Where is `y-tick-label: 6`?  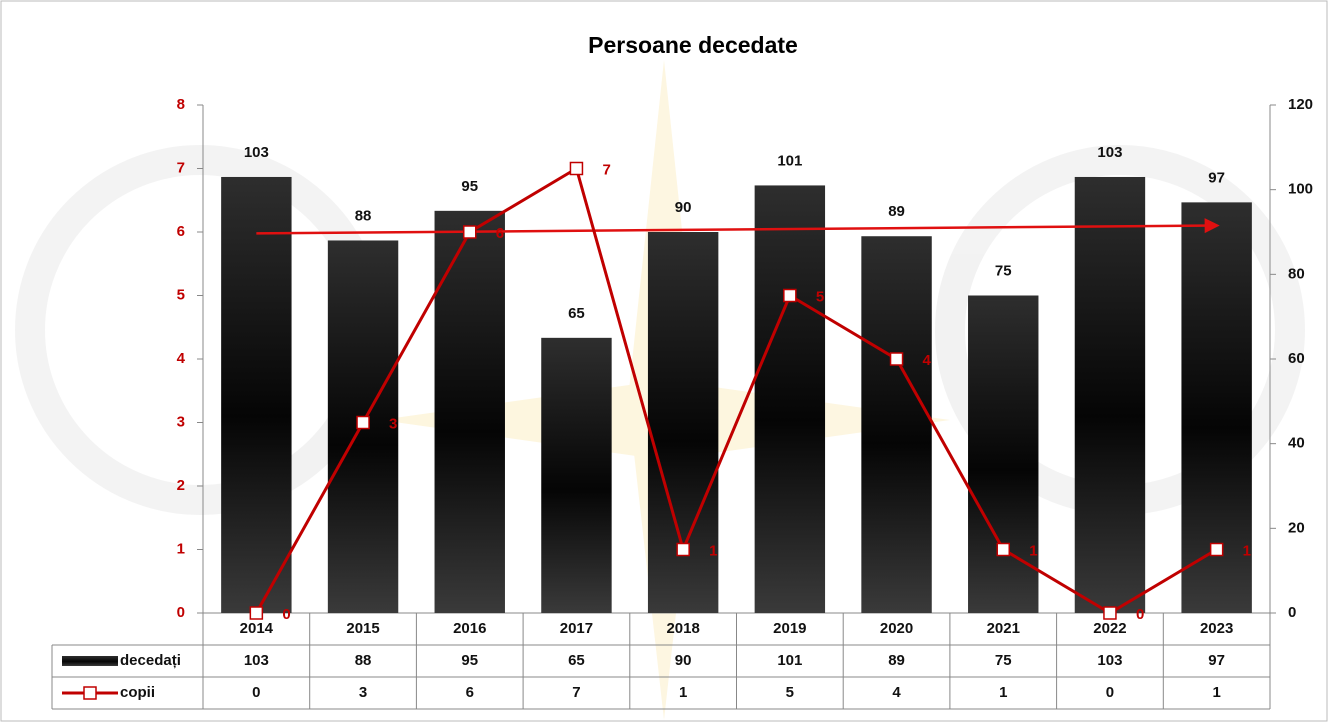
y-tick-label: 6 is located at coordinates (181, 231).